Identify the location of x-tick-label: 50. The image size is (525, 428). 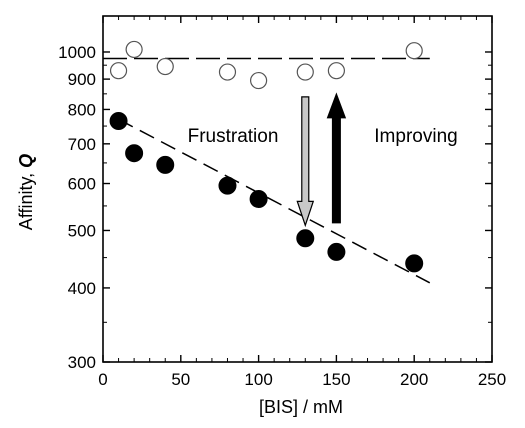
(180, 379).